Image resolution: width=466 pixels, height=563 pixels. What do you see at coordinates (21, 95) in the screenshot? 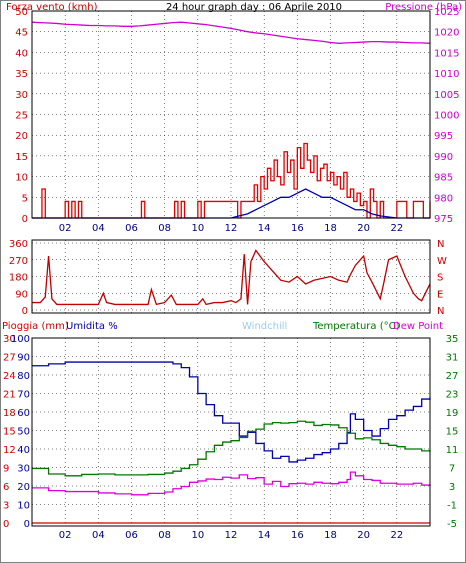
I see `wind-y-tick-label: 30` at bounding box center [21, 95].